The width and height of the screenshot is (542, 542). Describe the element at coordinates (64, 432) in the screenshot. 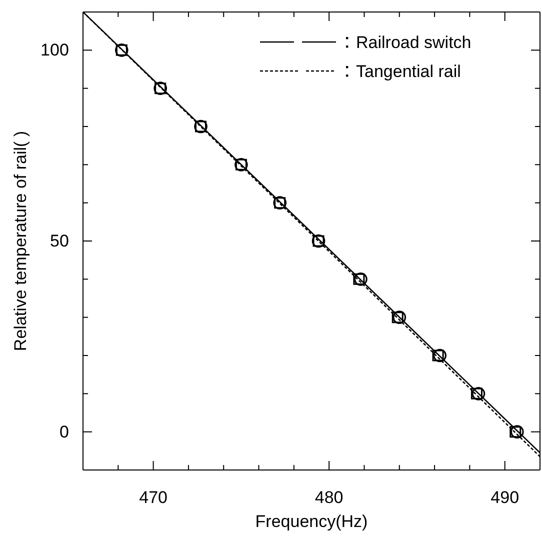

I see `y-tick-label: 0` at that location.